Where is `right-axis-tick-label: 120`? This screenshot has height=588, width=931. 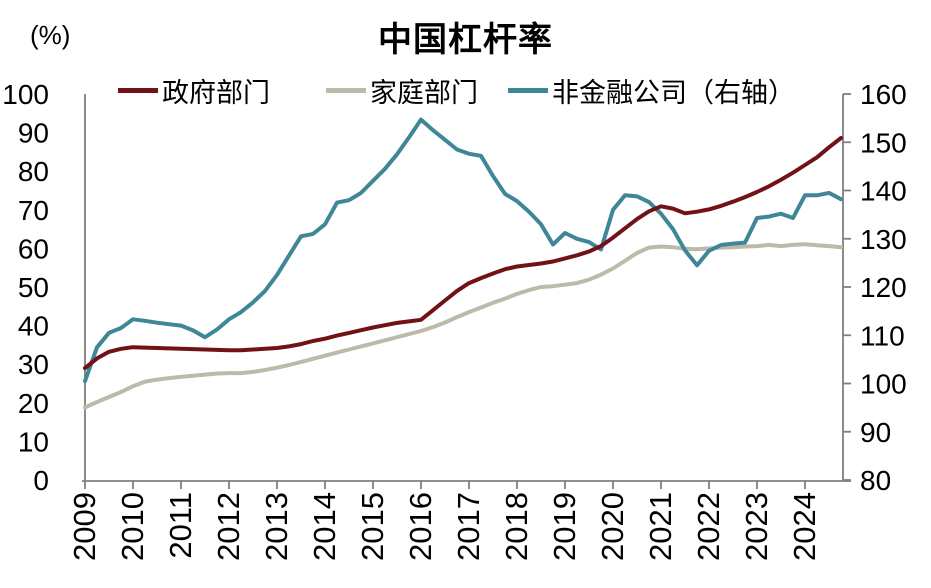 right-axis-tick-label: 120 is located at coordinates (883, 287).